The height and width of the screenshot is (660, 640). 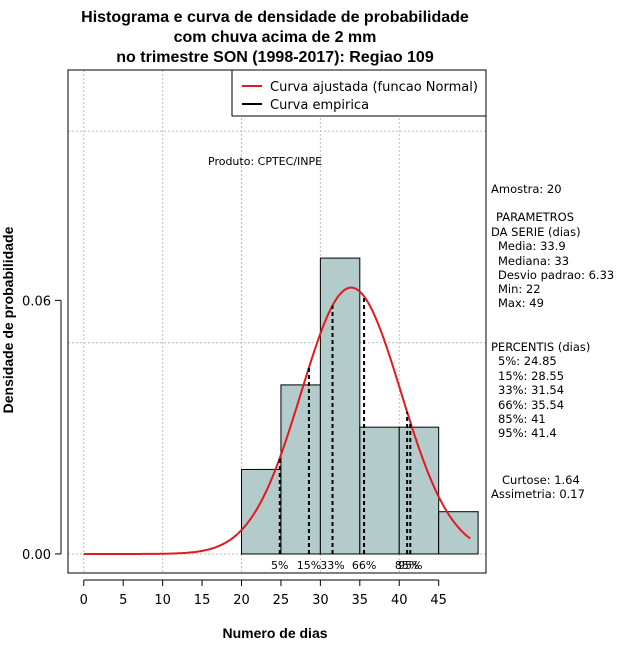 I want to click on x-tick-label-40: 40, so click(x=399, y=600).